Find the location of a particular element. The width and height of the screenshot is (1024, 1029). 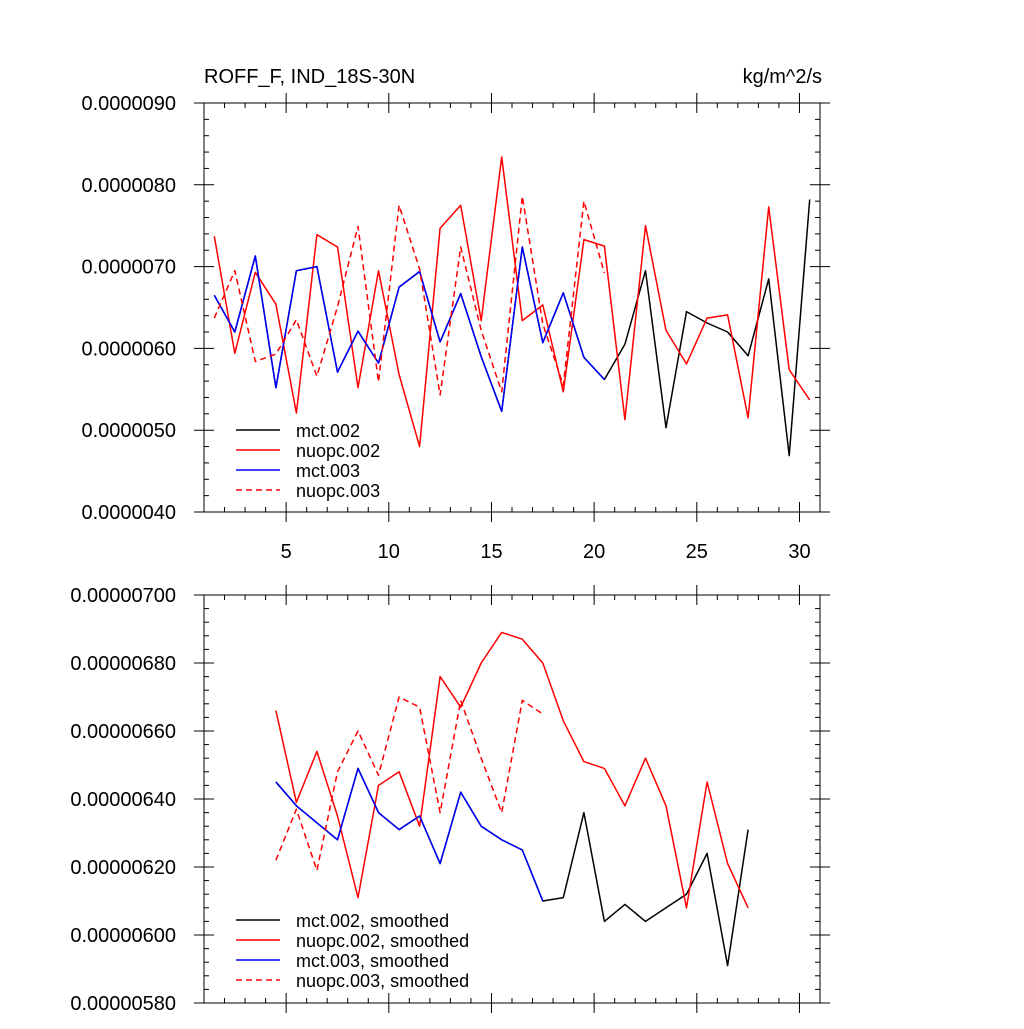

y-tick-label: 0.00000700 is located at coordinates (123, 596).